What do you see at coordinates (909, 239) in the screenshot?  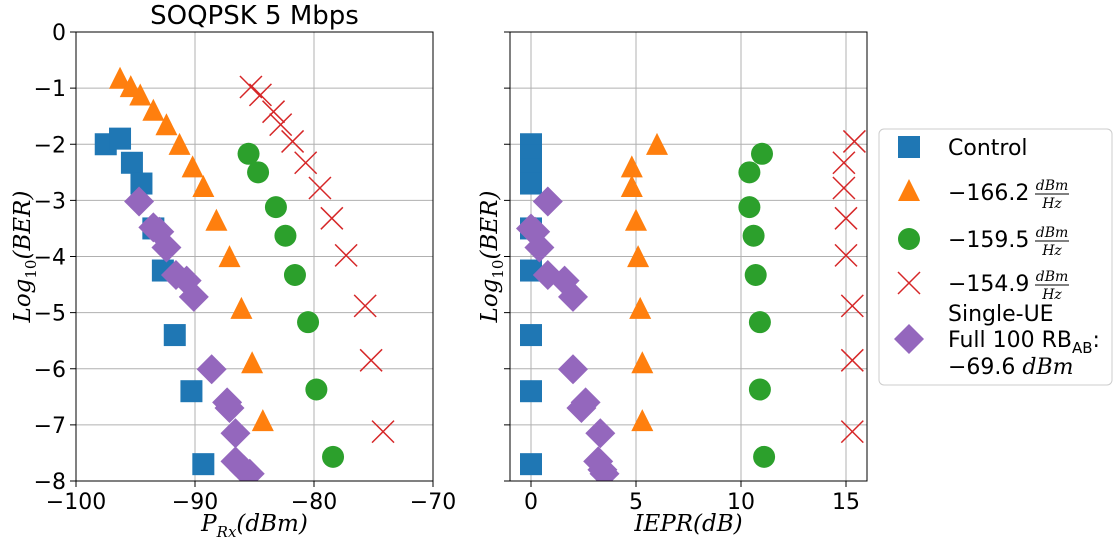 I see `legend-marker-circle` at bounding box center [909, 239].